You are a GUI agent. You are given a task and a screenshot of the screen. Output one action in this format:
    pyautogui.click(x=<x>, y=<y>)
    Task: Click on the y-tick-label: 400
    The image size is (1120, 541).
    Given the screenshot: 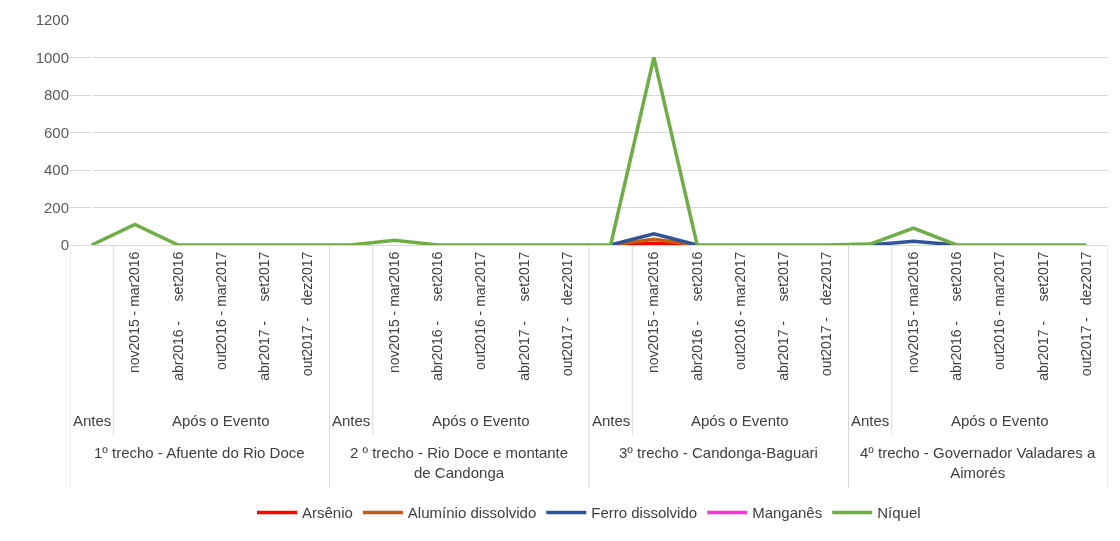 What is the action you would take?
    pyautogui.click(x=56, y=170)
    